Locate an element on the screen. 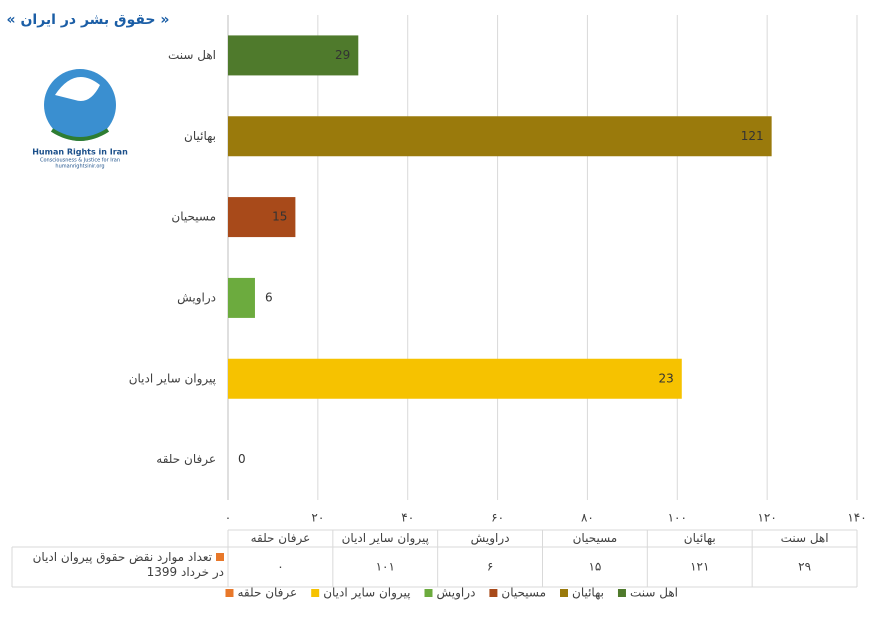  x-tick-label: ۲۰ is located at coordinates (317, 518).